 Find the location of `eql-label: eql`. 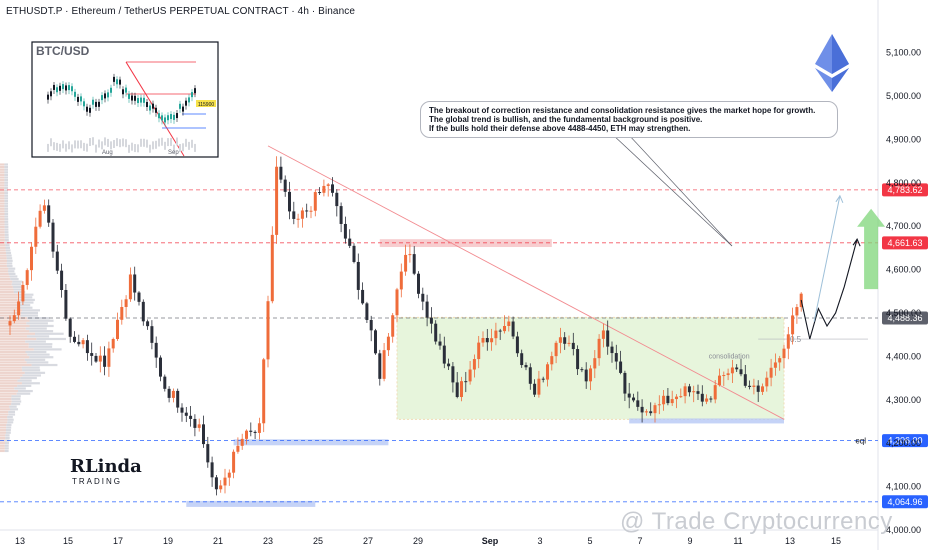

eql-label: eql is located at coordinates (860, 441).